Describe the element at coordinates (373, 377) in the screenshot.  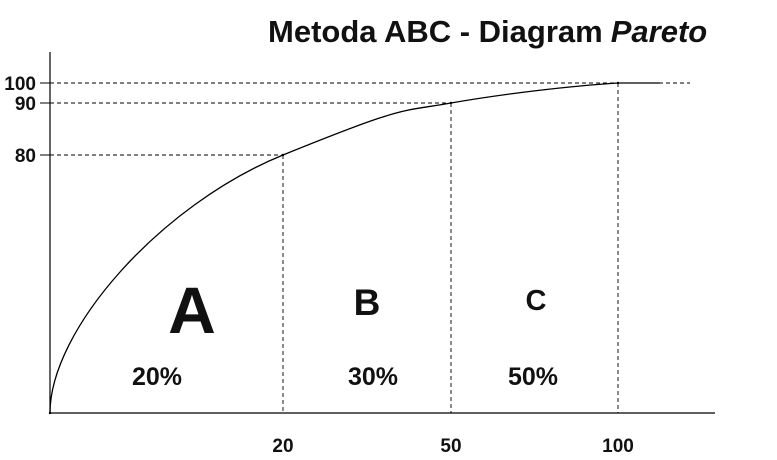
I see `zone-percent-b: 30%` at that location.